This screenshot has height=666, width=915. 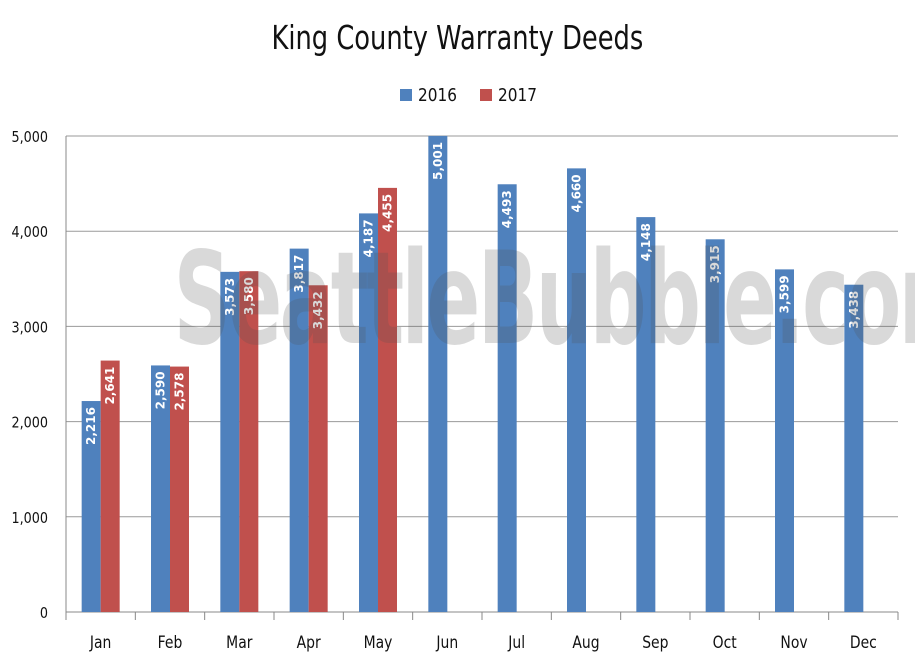 What do you see at coordinates (387, 399) in the screenshot?
I see `bar-2017-May` at bounding box center [387, 399].